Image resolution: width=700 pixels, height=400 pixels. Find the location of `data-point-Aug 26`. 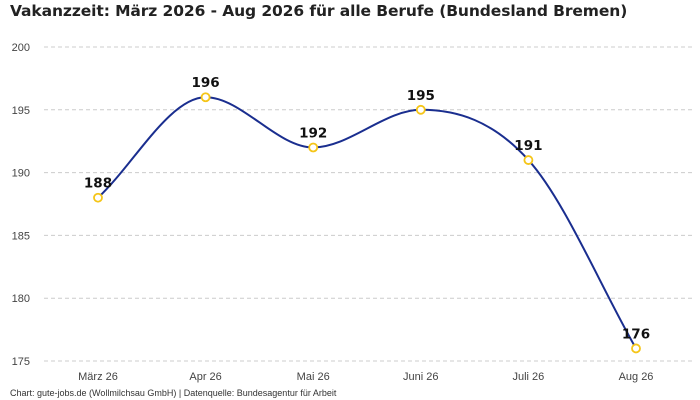

data-point-Aug 26 is located at coordinates (636, 348).